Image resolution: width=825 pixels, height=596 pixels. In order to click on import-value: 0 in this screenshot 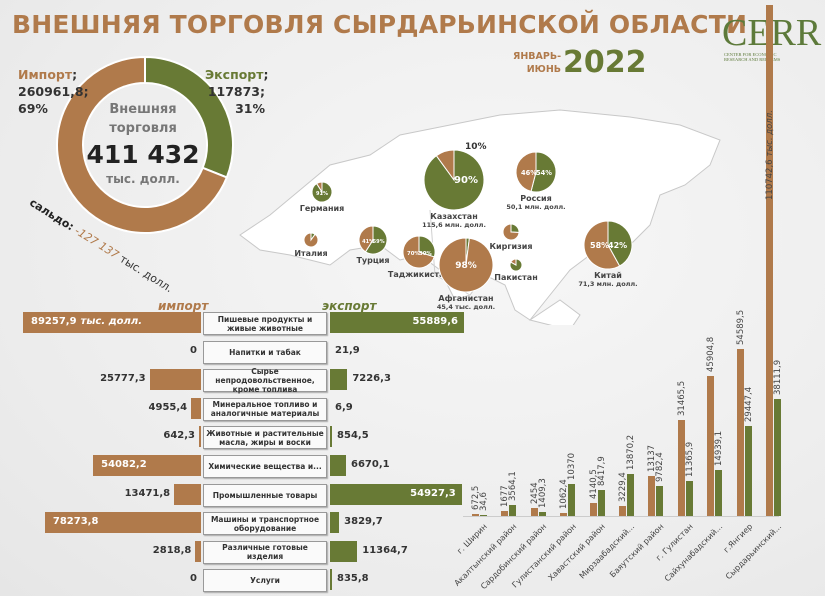, I will do `click(193, 350)`.